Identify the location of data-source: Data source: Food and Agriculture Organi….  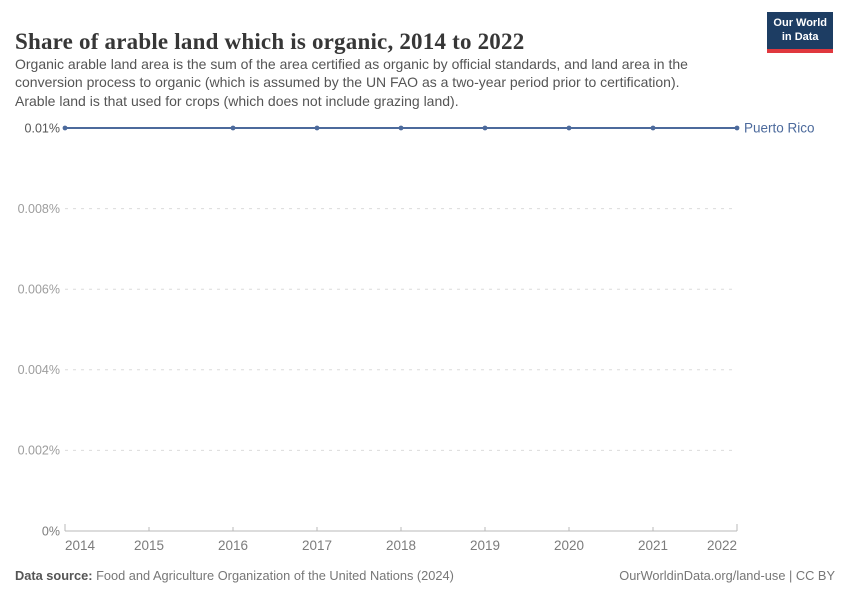
(234, 575).